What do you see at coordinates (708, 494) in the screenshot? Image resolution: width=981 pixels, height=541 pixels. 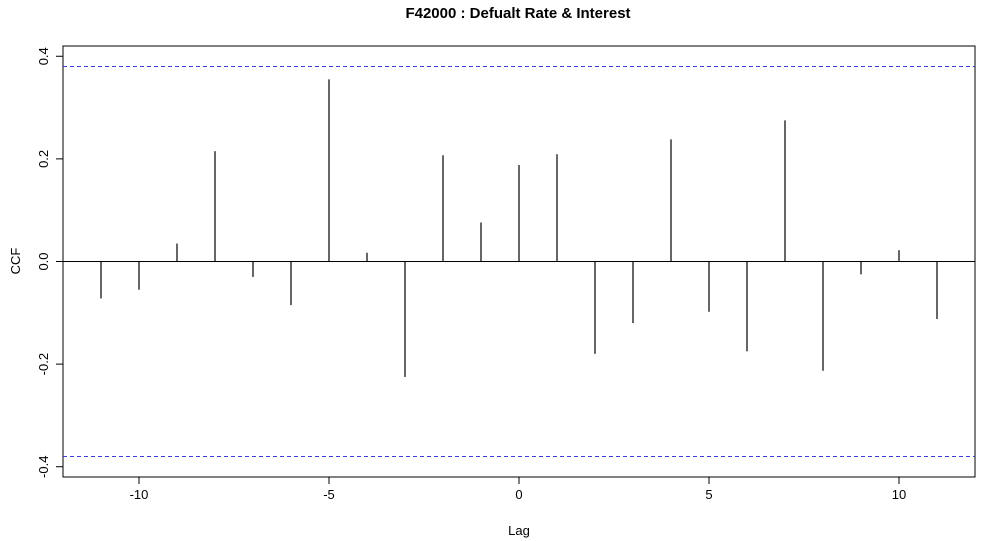 I see `x-tick-label: 5` at bounding box center [708, 494].